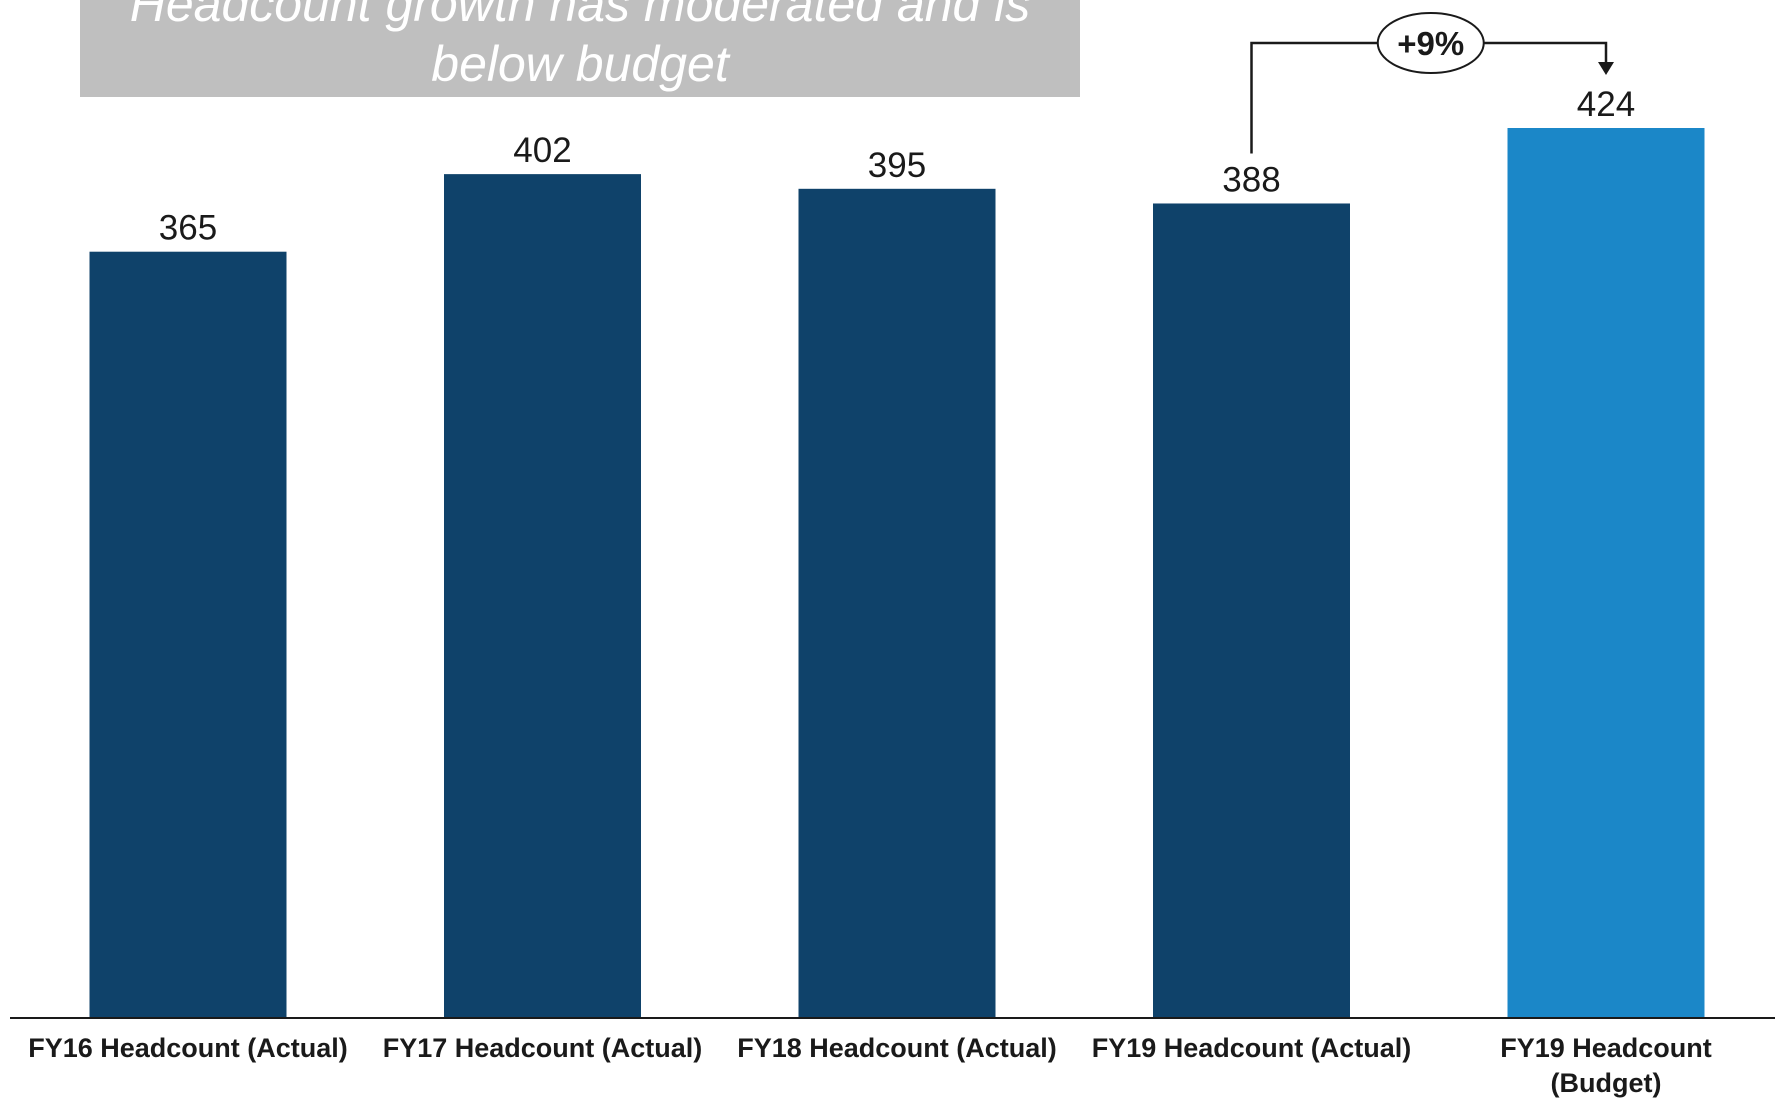 The height and width of the screenshot is (1098, 1775). What do you see at coordinates (580, 64) in the screenshot?
I see `chart-title-line-2: below budget` at bounding box center [580, 64].